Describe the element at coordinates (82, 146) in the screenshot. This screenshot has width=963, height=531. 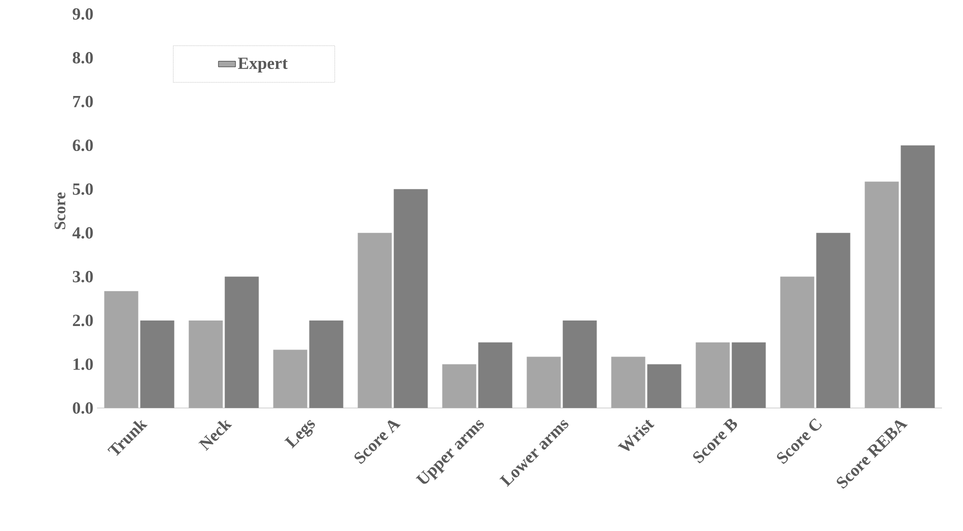
I see `y-tick-label: 6.0` at that location.